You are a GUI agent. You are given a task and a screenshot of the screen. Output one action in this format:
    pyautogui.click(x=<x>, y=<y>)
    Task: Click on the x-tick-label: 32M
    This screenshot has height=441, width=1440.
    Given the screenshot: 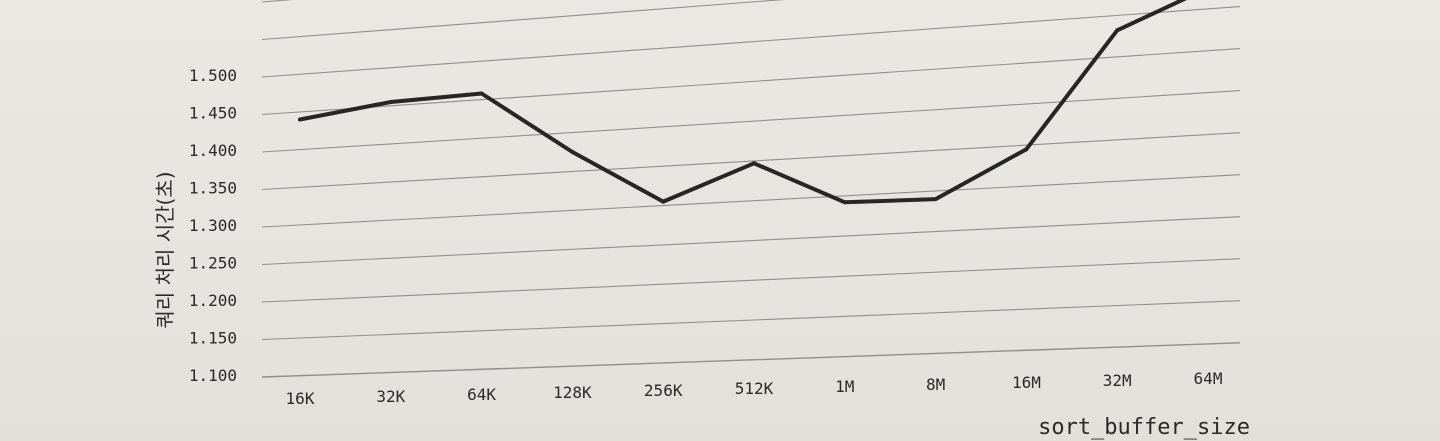 What is the action you would take?
    pyautogui.click(x=1117, y=380)
    